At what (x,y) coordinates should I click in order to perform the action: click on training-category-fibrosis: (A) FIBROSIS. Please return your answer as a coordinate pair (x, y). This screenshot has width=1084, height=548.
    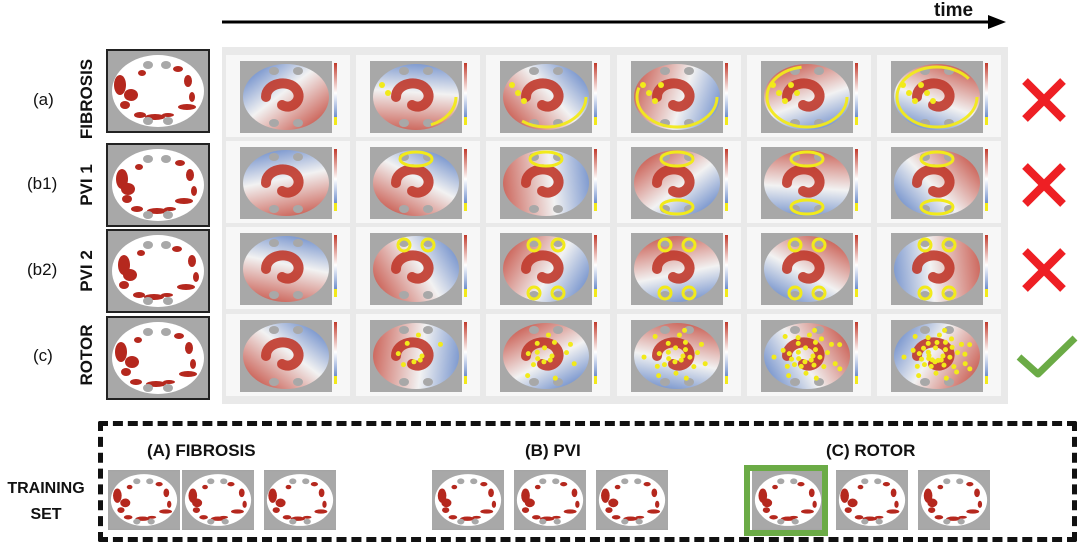
    Looking at the image, I should click on (201, 450).